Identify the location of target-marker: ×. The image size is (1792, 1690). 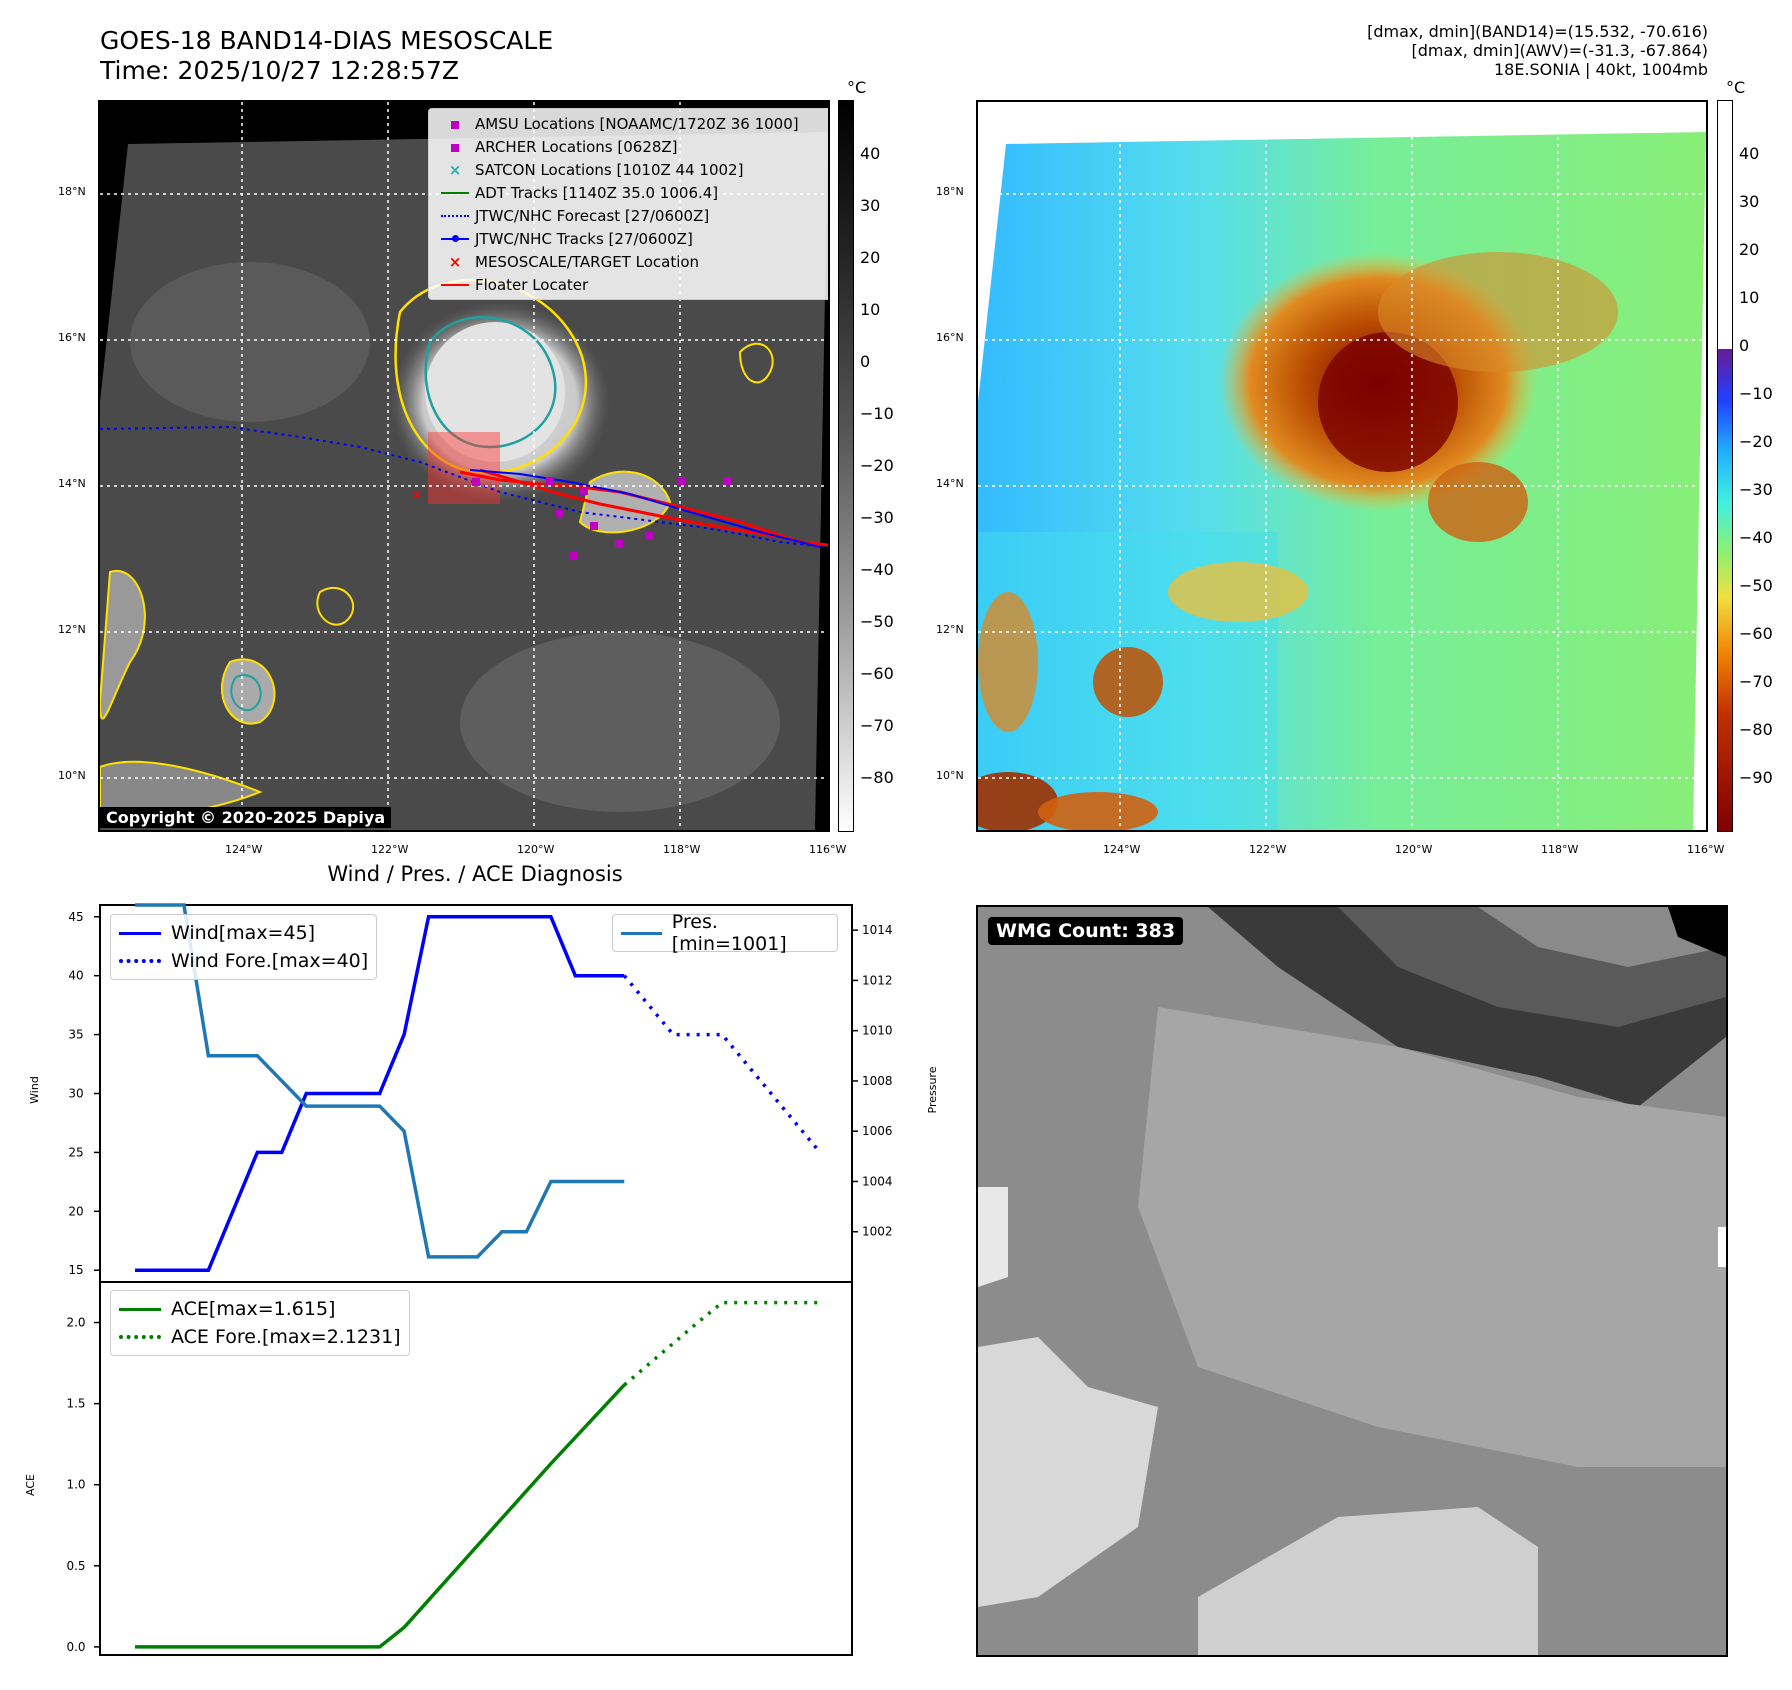
(417, 495).